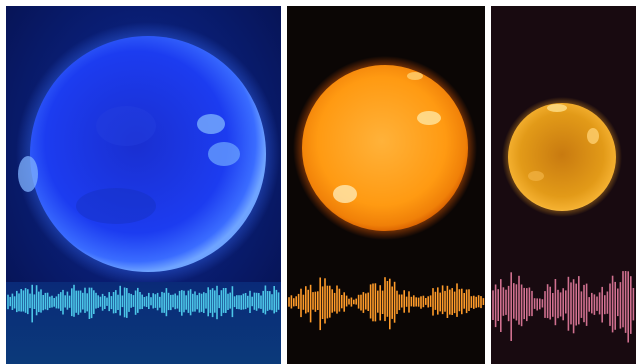 This screenshot has width=636, height=364. What do you see at coordinates (387, 137) in the screenshot?
I see `orange-sun-active-regions` at bounding box center [387, 137].